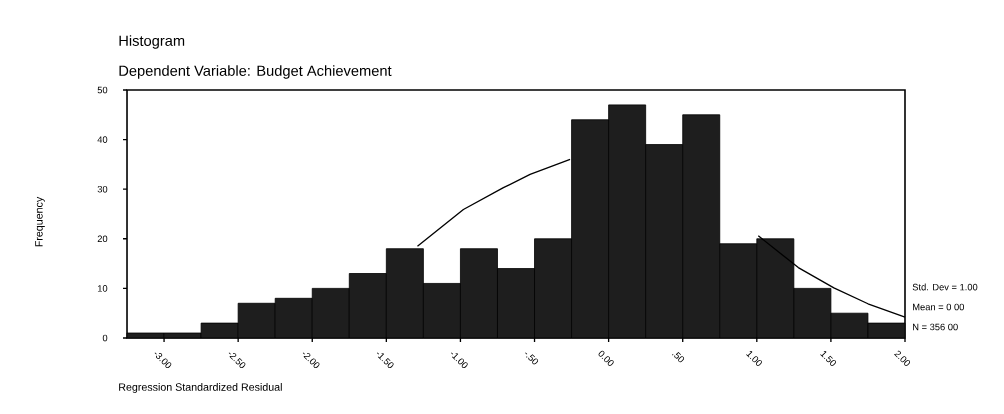 This screenshot has height=414, width=1004. I want to click on x-tick-label: .50, so click(678, 357).